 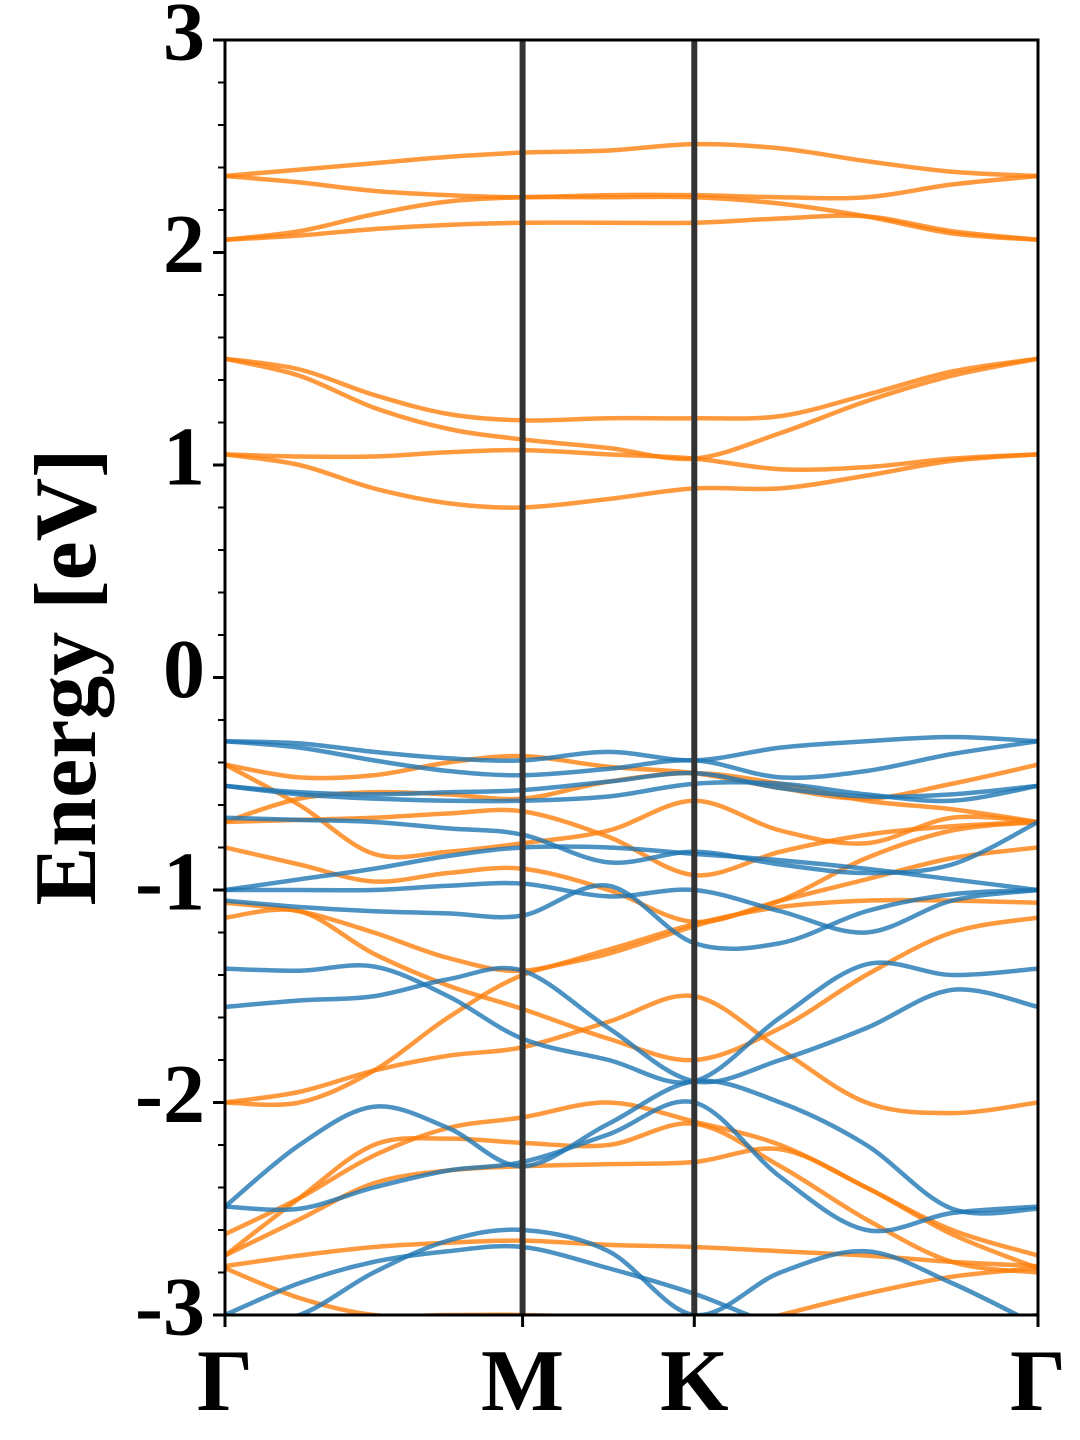 What do you see at coordinates (170, 881) in the screenshot?
I see `y-tick-label: -1` at bounding box center [170, 881].